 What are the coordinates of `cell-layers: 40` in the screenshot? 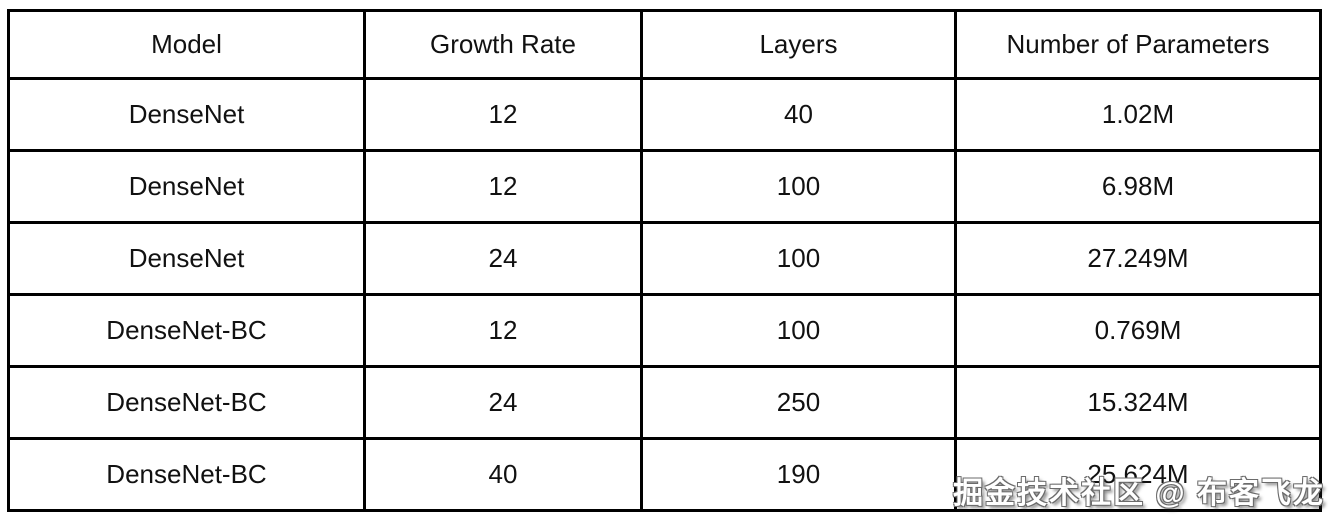 It's located at (798, 114).